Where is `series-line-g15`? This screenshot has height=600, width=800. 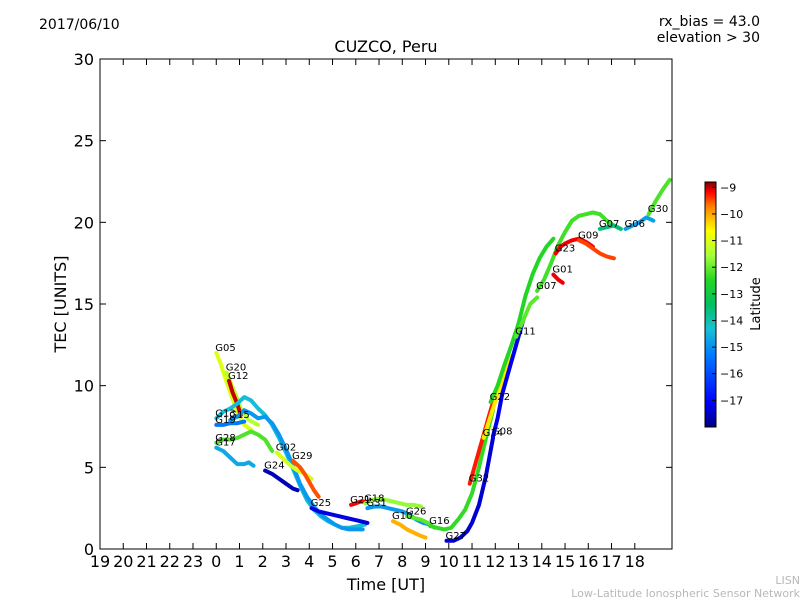 series-line-g15 is located at coordinates (296, 470).